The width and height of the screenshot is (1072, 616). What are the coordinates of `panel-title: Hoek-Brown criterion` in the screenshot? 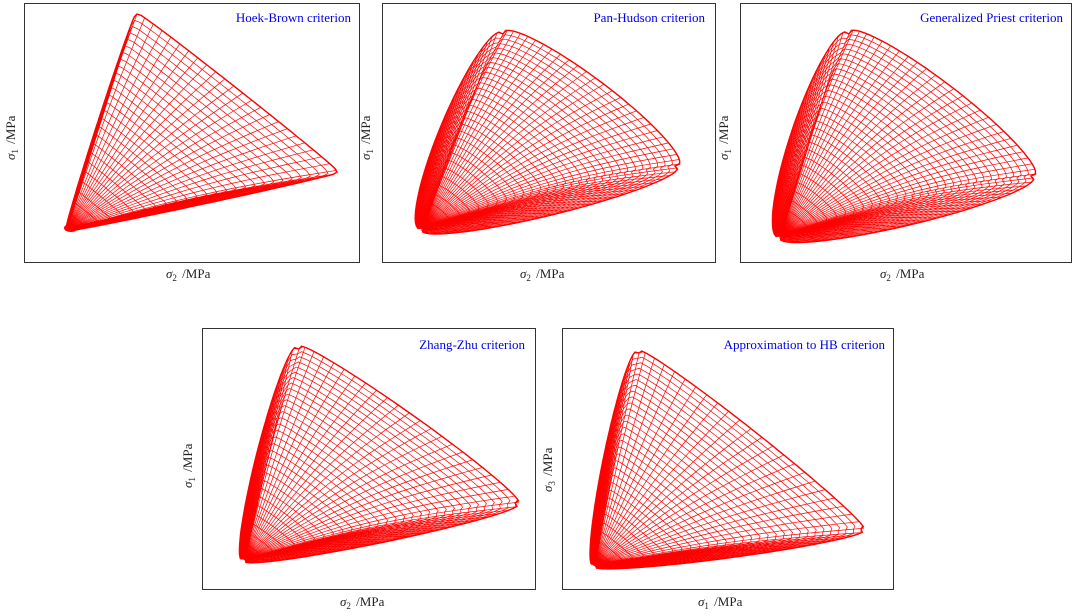 It's located at (293, 17).